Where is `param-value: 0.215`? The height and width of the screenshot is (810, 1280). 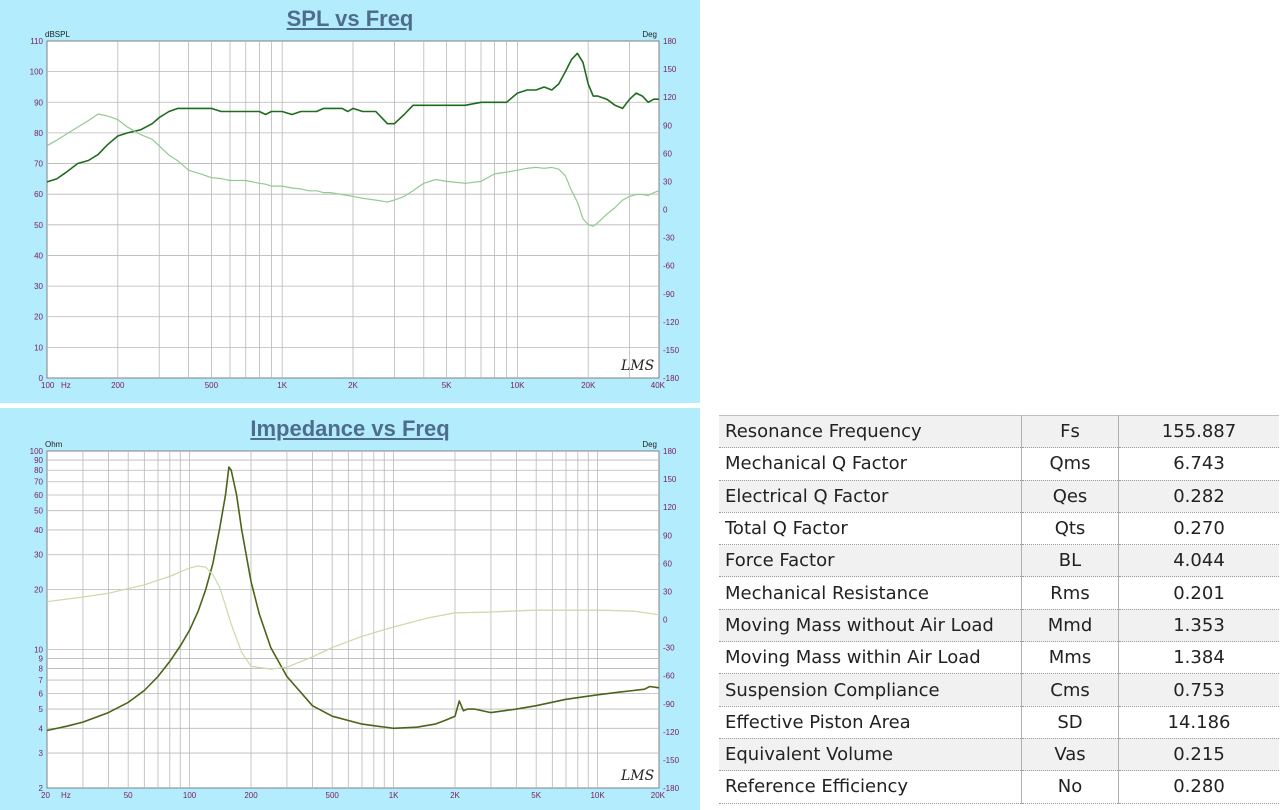
param-value: 0.215 is located at coordinates (1198, 755).